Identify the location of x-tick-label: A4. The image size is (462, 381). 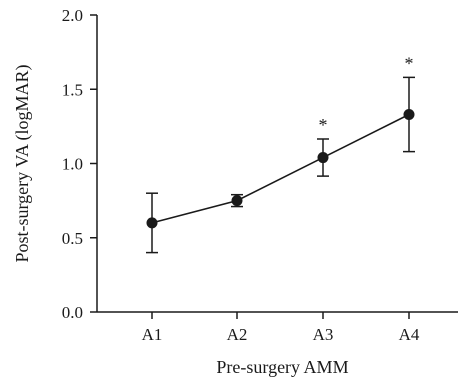
(409, 334).